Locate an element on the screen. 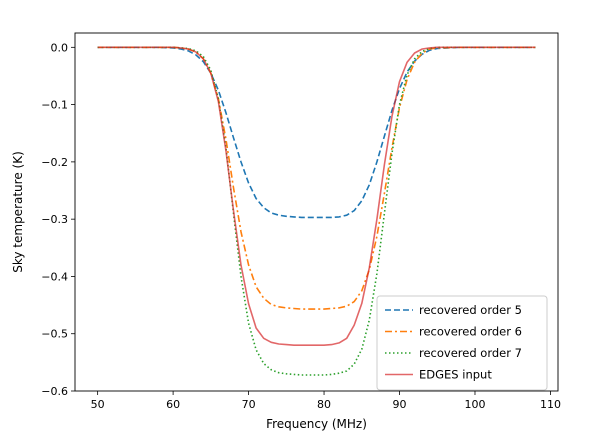 This screenshot has width=598, height=443. x-tick-label: 80 is located at coordinates (324, 404).